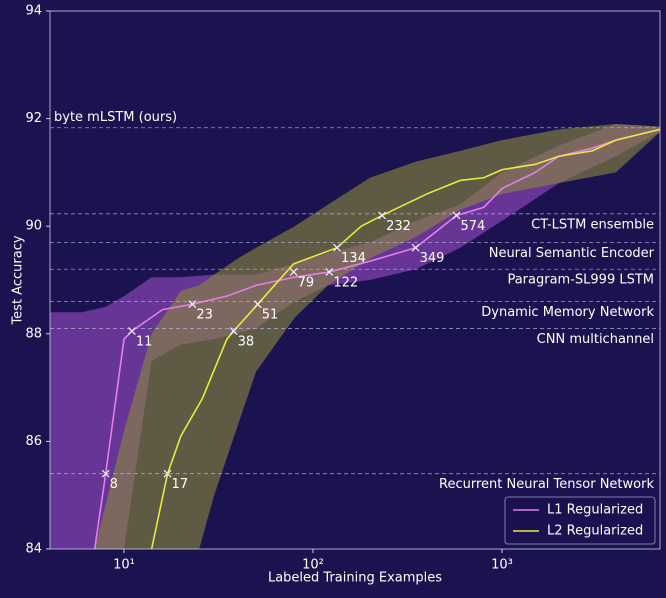 The image size is (666, 598). I want to click on reference-label: Neural Semantic Encoder, so click(572, 253).